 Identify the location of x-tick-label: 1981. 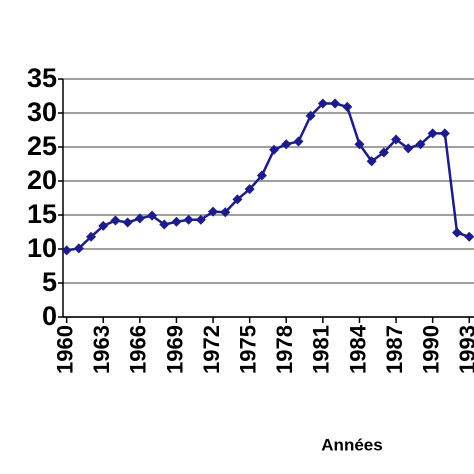
(321, 349).